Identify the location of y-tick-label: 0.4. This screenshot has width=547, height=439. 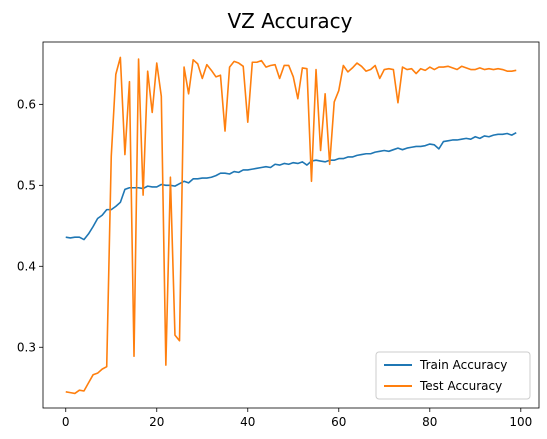
(26, 266).